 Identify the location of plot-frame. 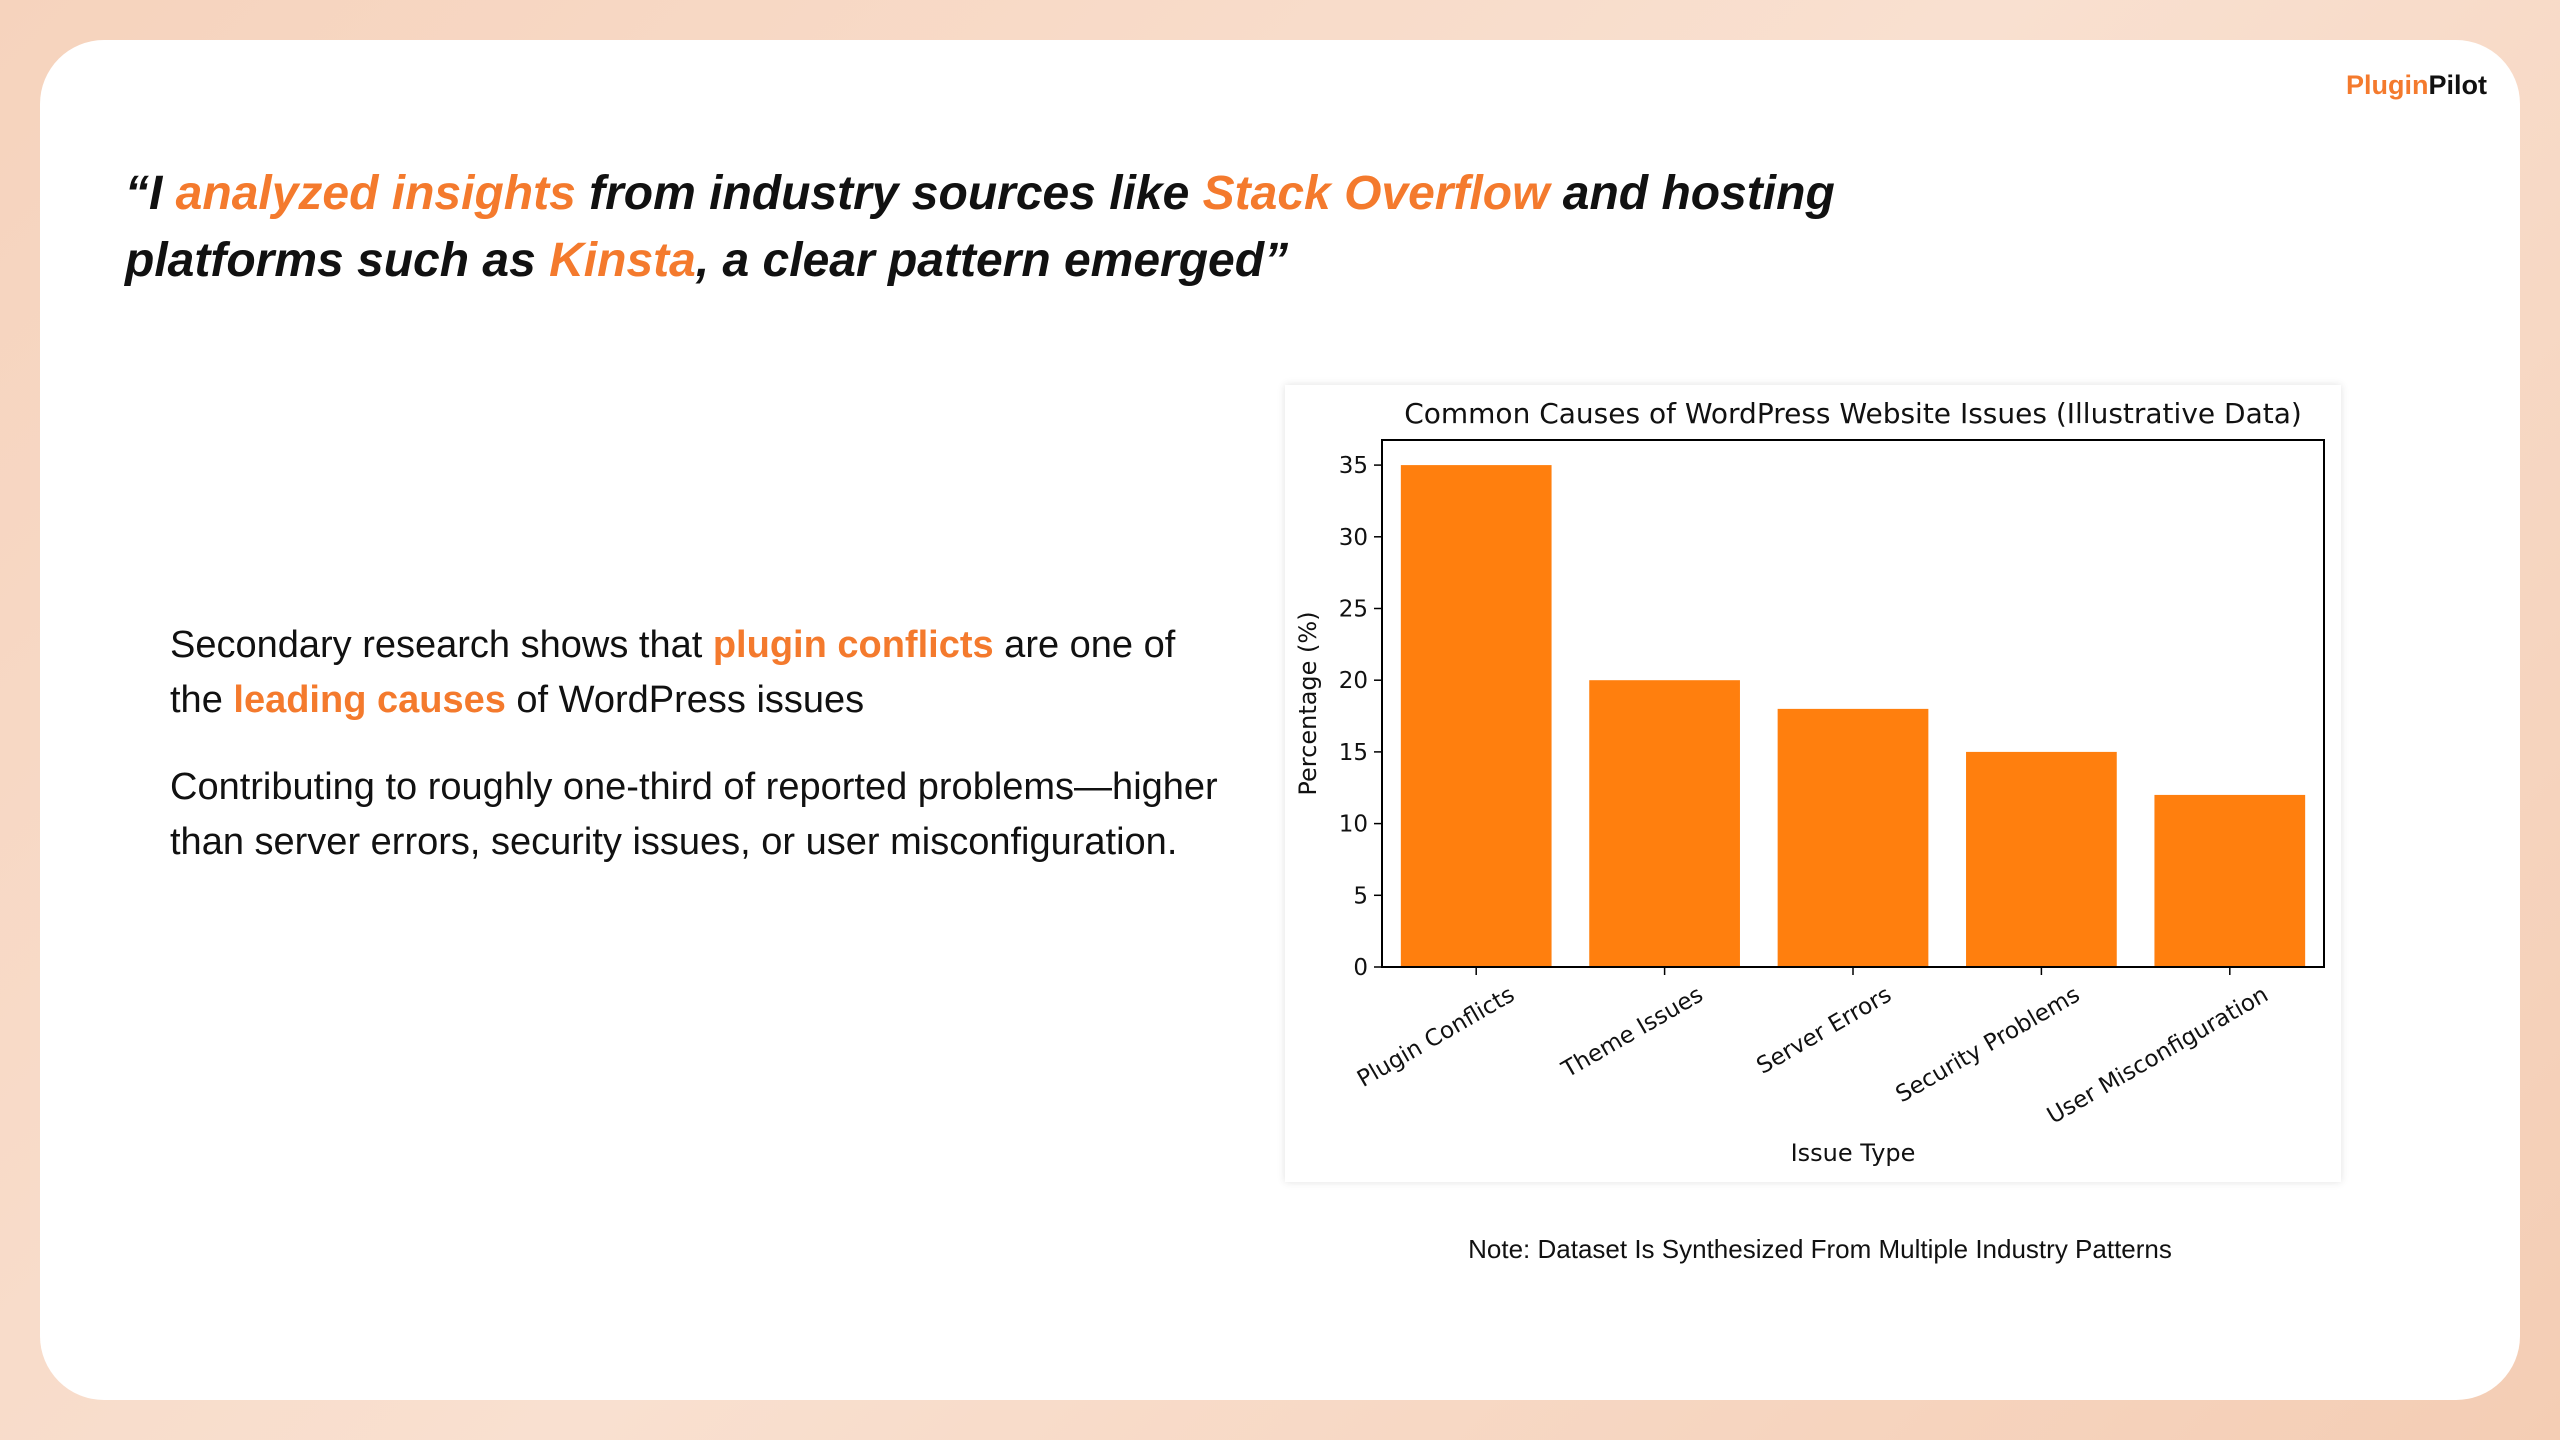
(1853, 703).